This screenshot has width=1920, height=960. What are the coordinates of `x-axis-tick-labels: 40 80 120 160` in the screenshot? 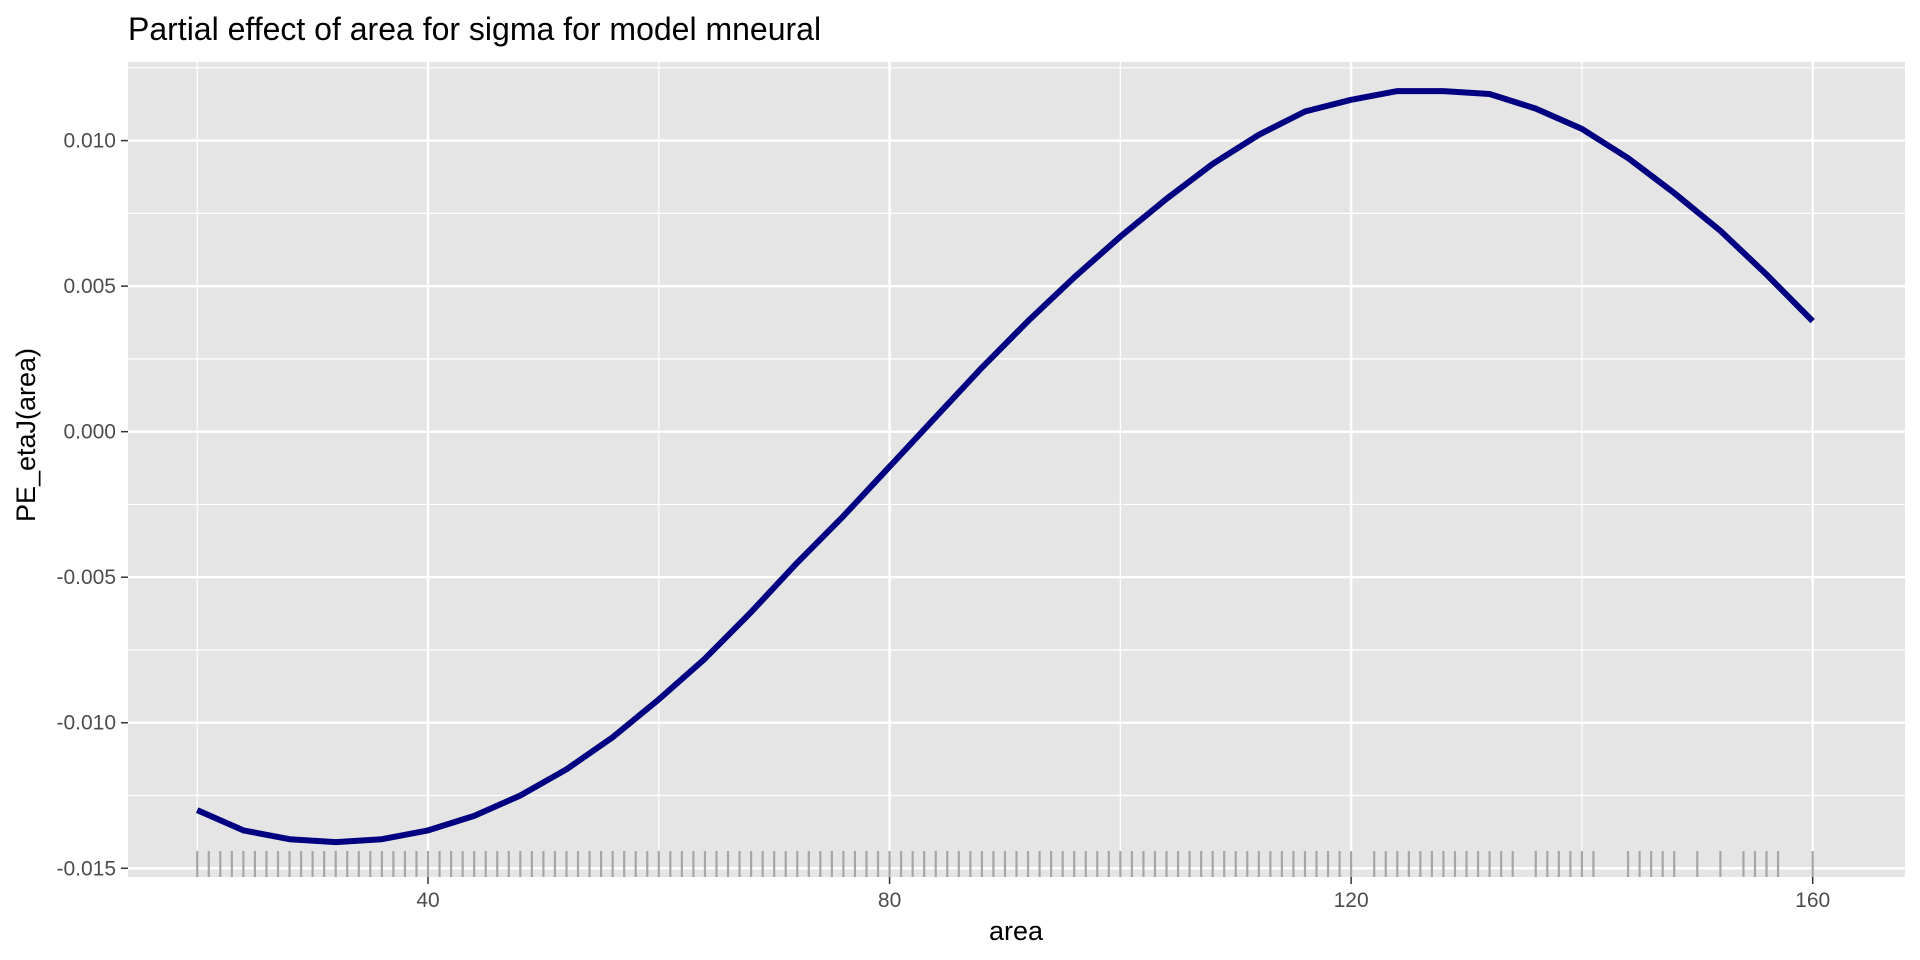 It's located at (1123, 900).